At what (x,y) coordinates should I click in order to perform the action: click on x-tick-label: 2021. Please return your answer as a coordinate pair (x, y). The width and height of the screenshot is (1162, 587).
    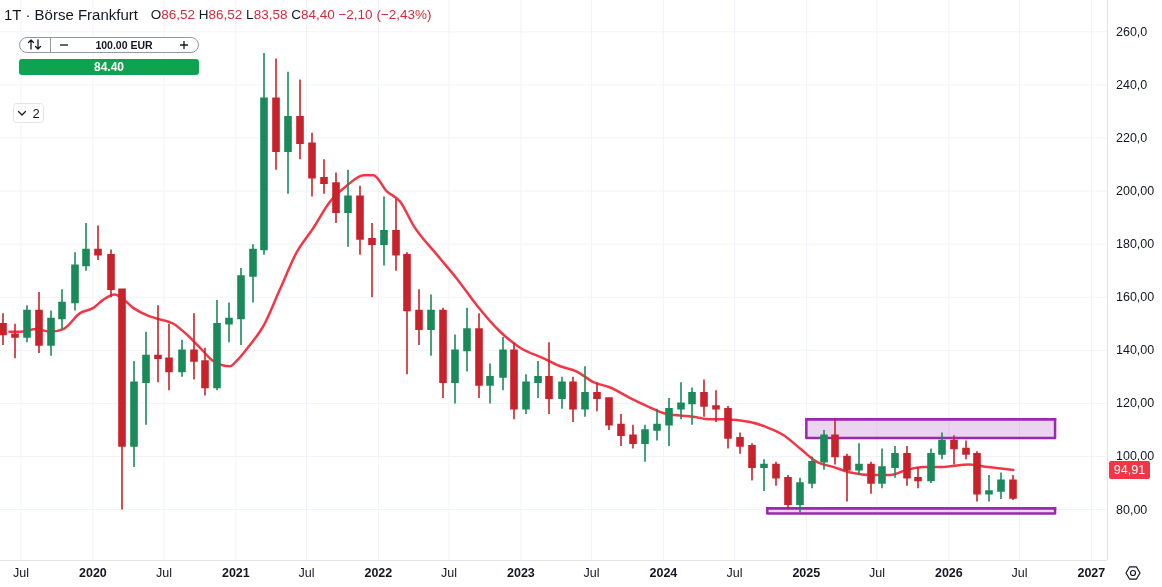
    Looking at the image, I should click on (235, 573).